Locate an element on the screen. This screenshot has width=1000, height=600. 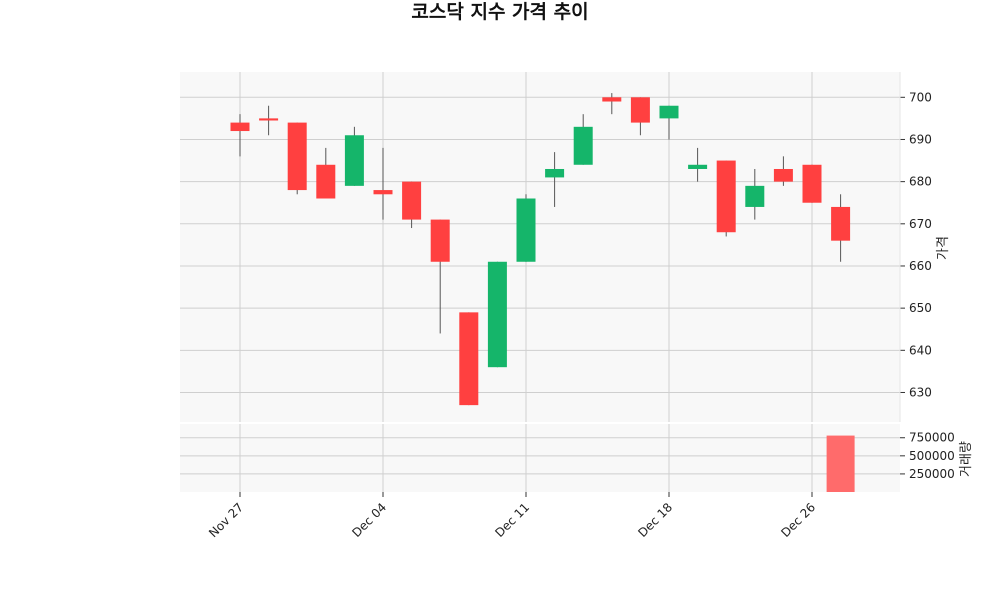
x-axis: Nov 27 Dec 04 Dec 11 Dec 18 Dec 26 is located at coordinates (512, 516).